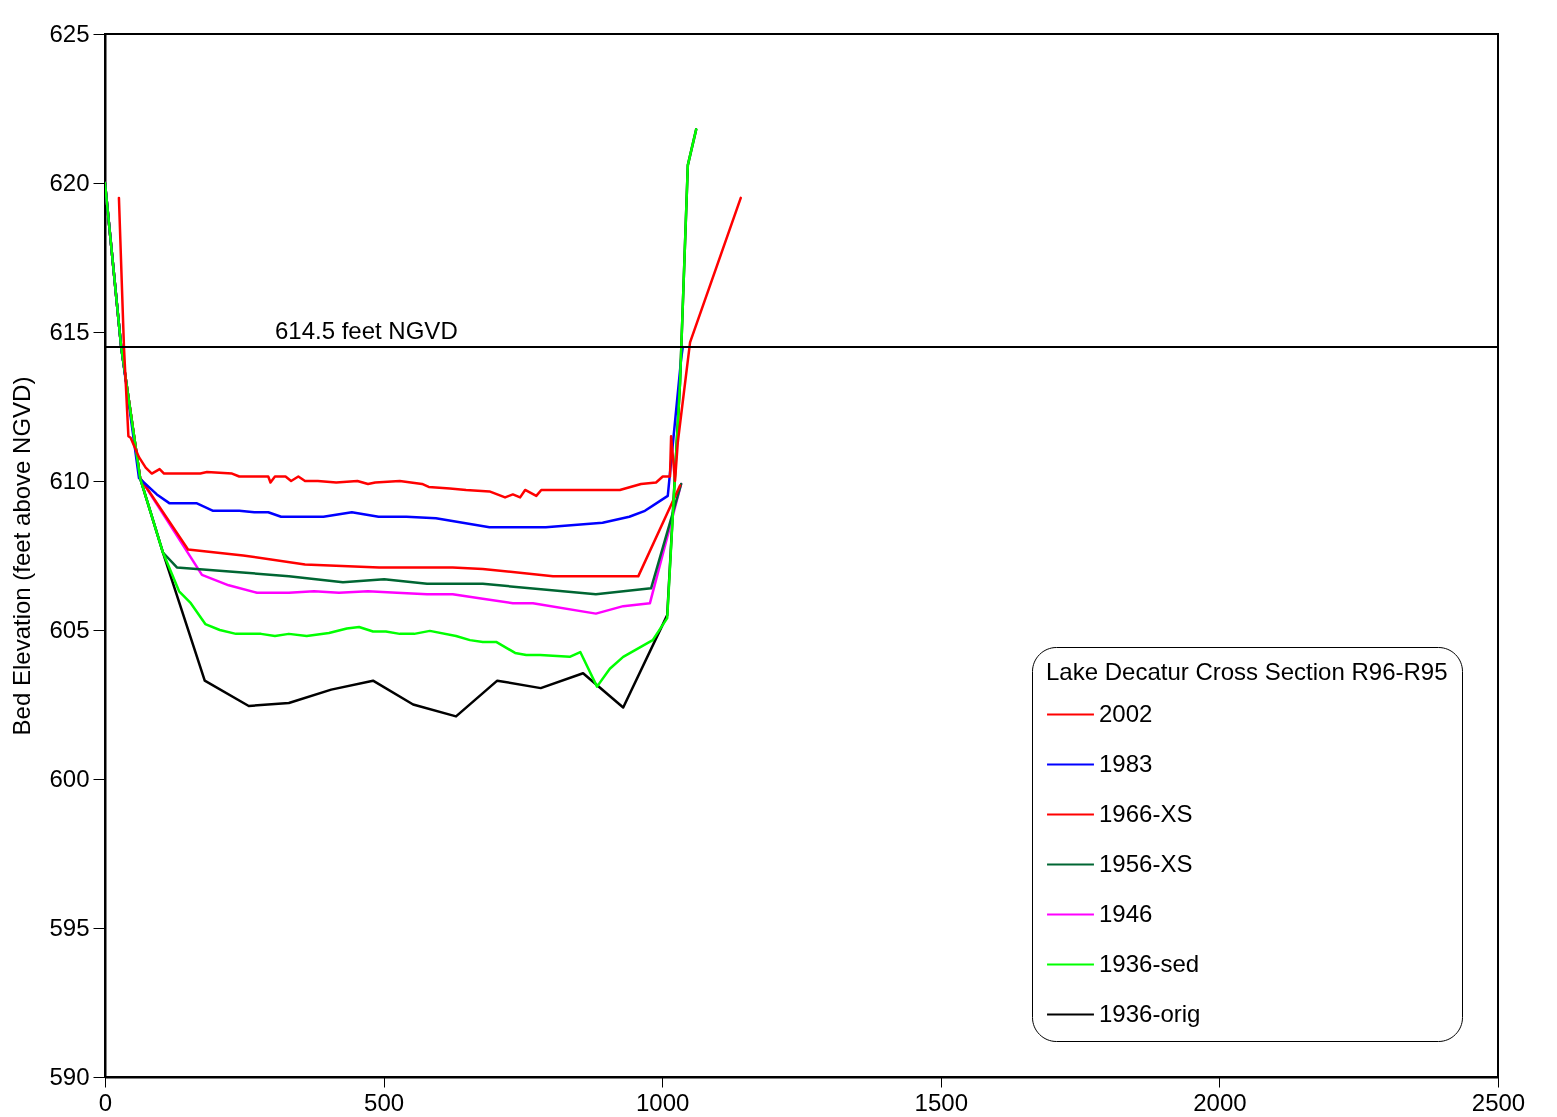  I want to click on x-tick-label: 1000, so click(663, 1102).